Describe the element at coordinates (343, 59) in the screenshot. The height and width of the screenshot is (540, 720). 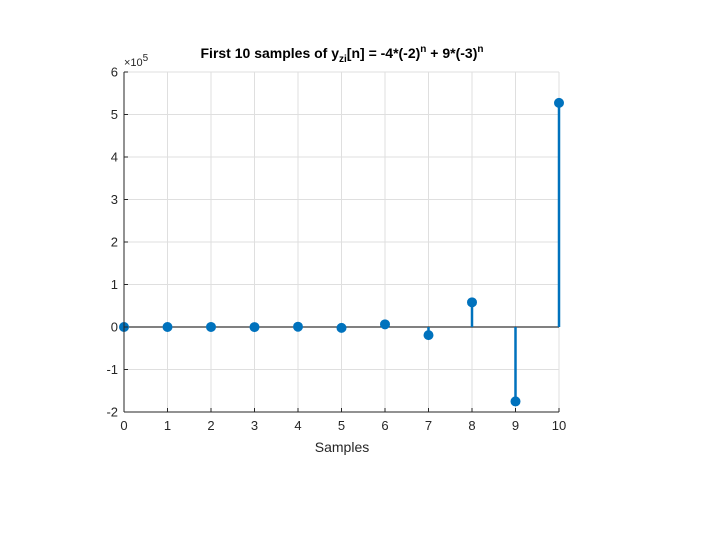
I see `title-subscript: zi` at that location.